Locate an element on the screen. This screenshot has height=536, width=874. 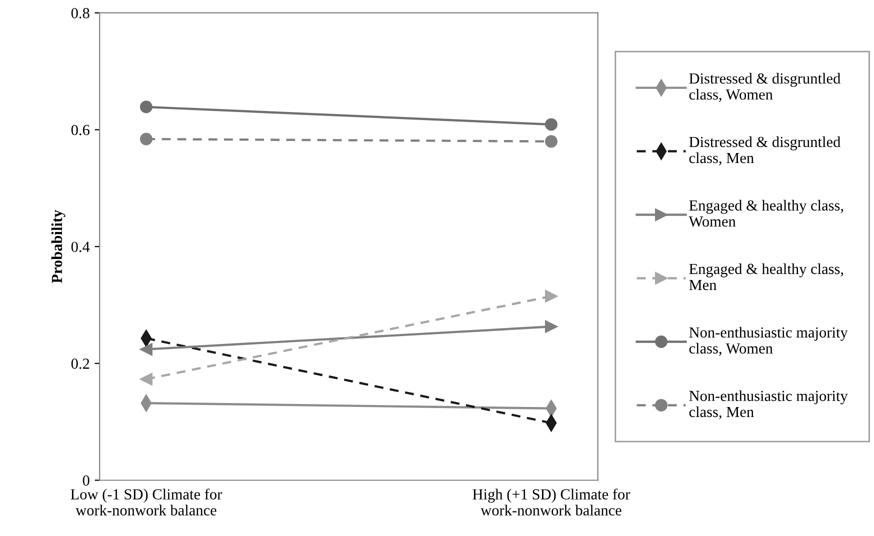
y-tick-label: 0.8 is located at coordinates (80, 13).